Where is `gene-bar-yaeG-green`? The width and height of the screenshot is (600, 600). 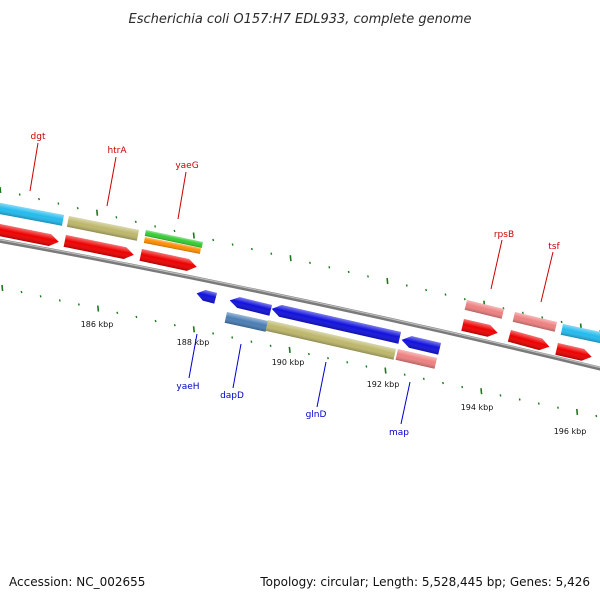 gene-bar-yaeG-green is located at coordinates (173, 239).